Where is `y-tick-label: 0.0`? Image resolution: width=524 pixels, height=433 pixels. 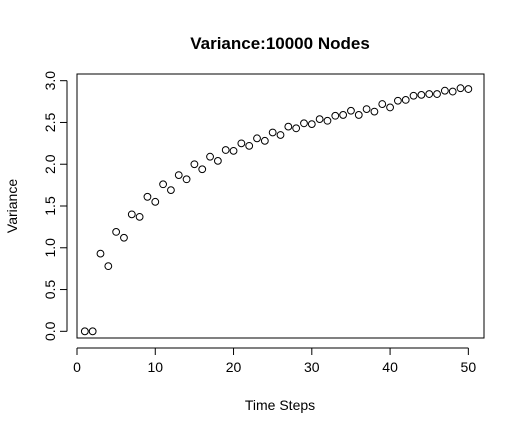 y-tick-label: 0.0 is located at coordinates (50, 331).